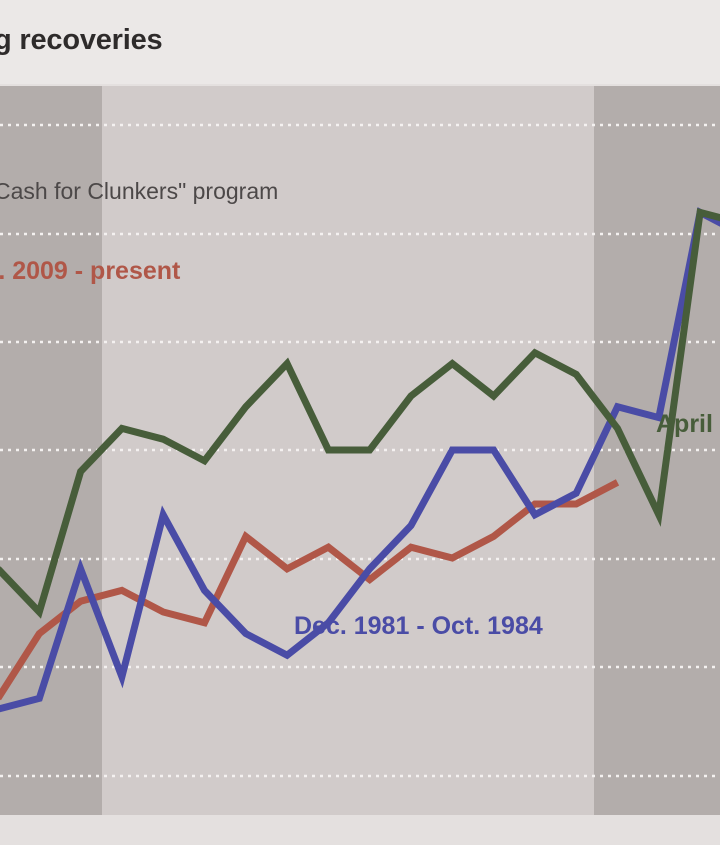 This screenshot has height=845, width=720. What do you see at coordinates (90, 271) in the screenshot?
I see `annotation-red-series: ). 2009 - present` at bounding box center [90, 271].